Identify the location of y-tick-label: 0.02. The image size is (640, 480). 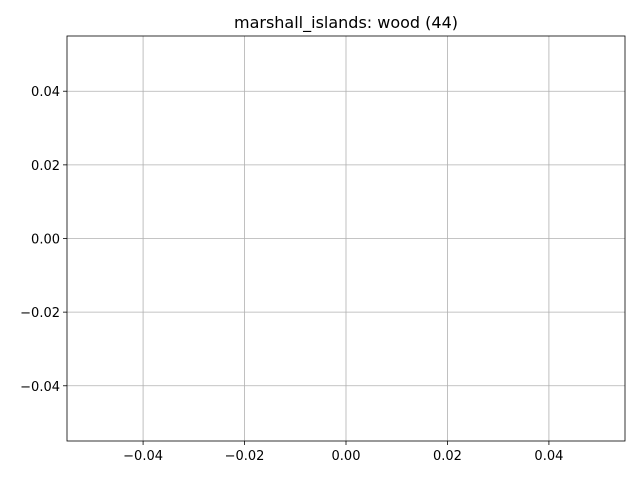
(45, 166).